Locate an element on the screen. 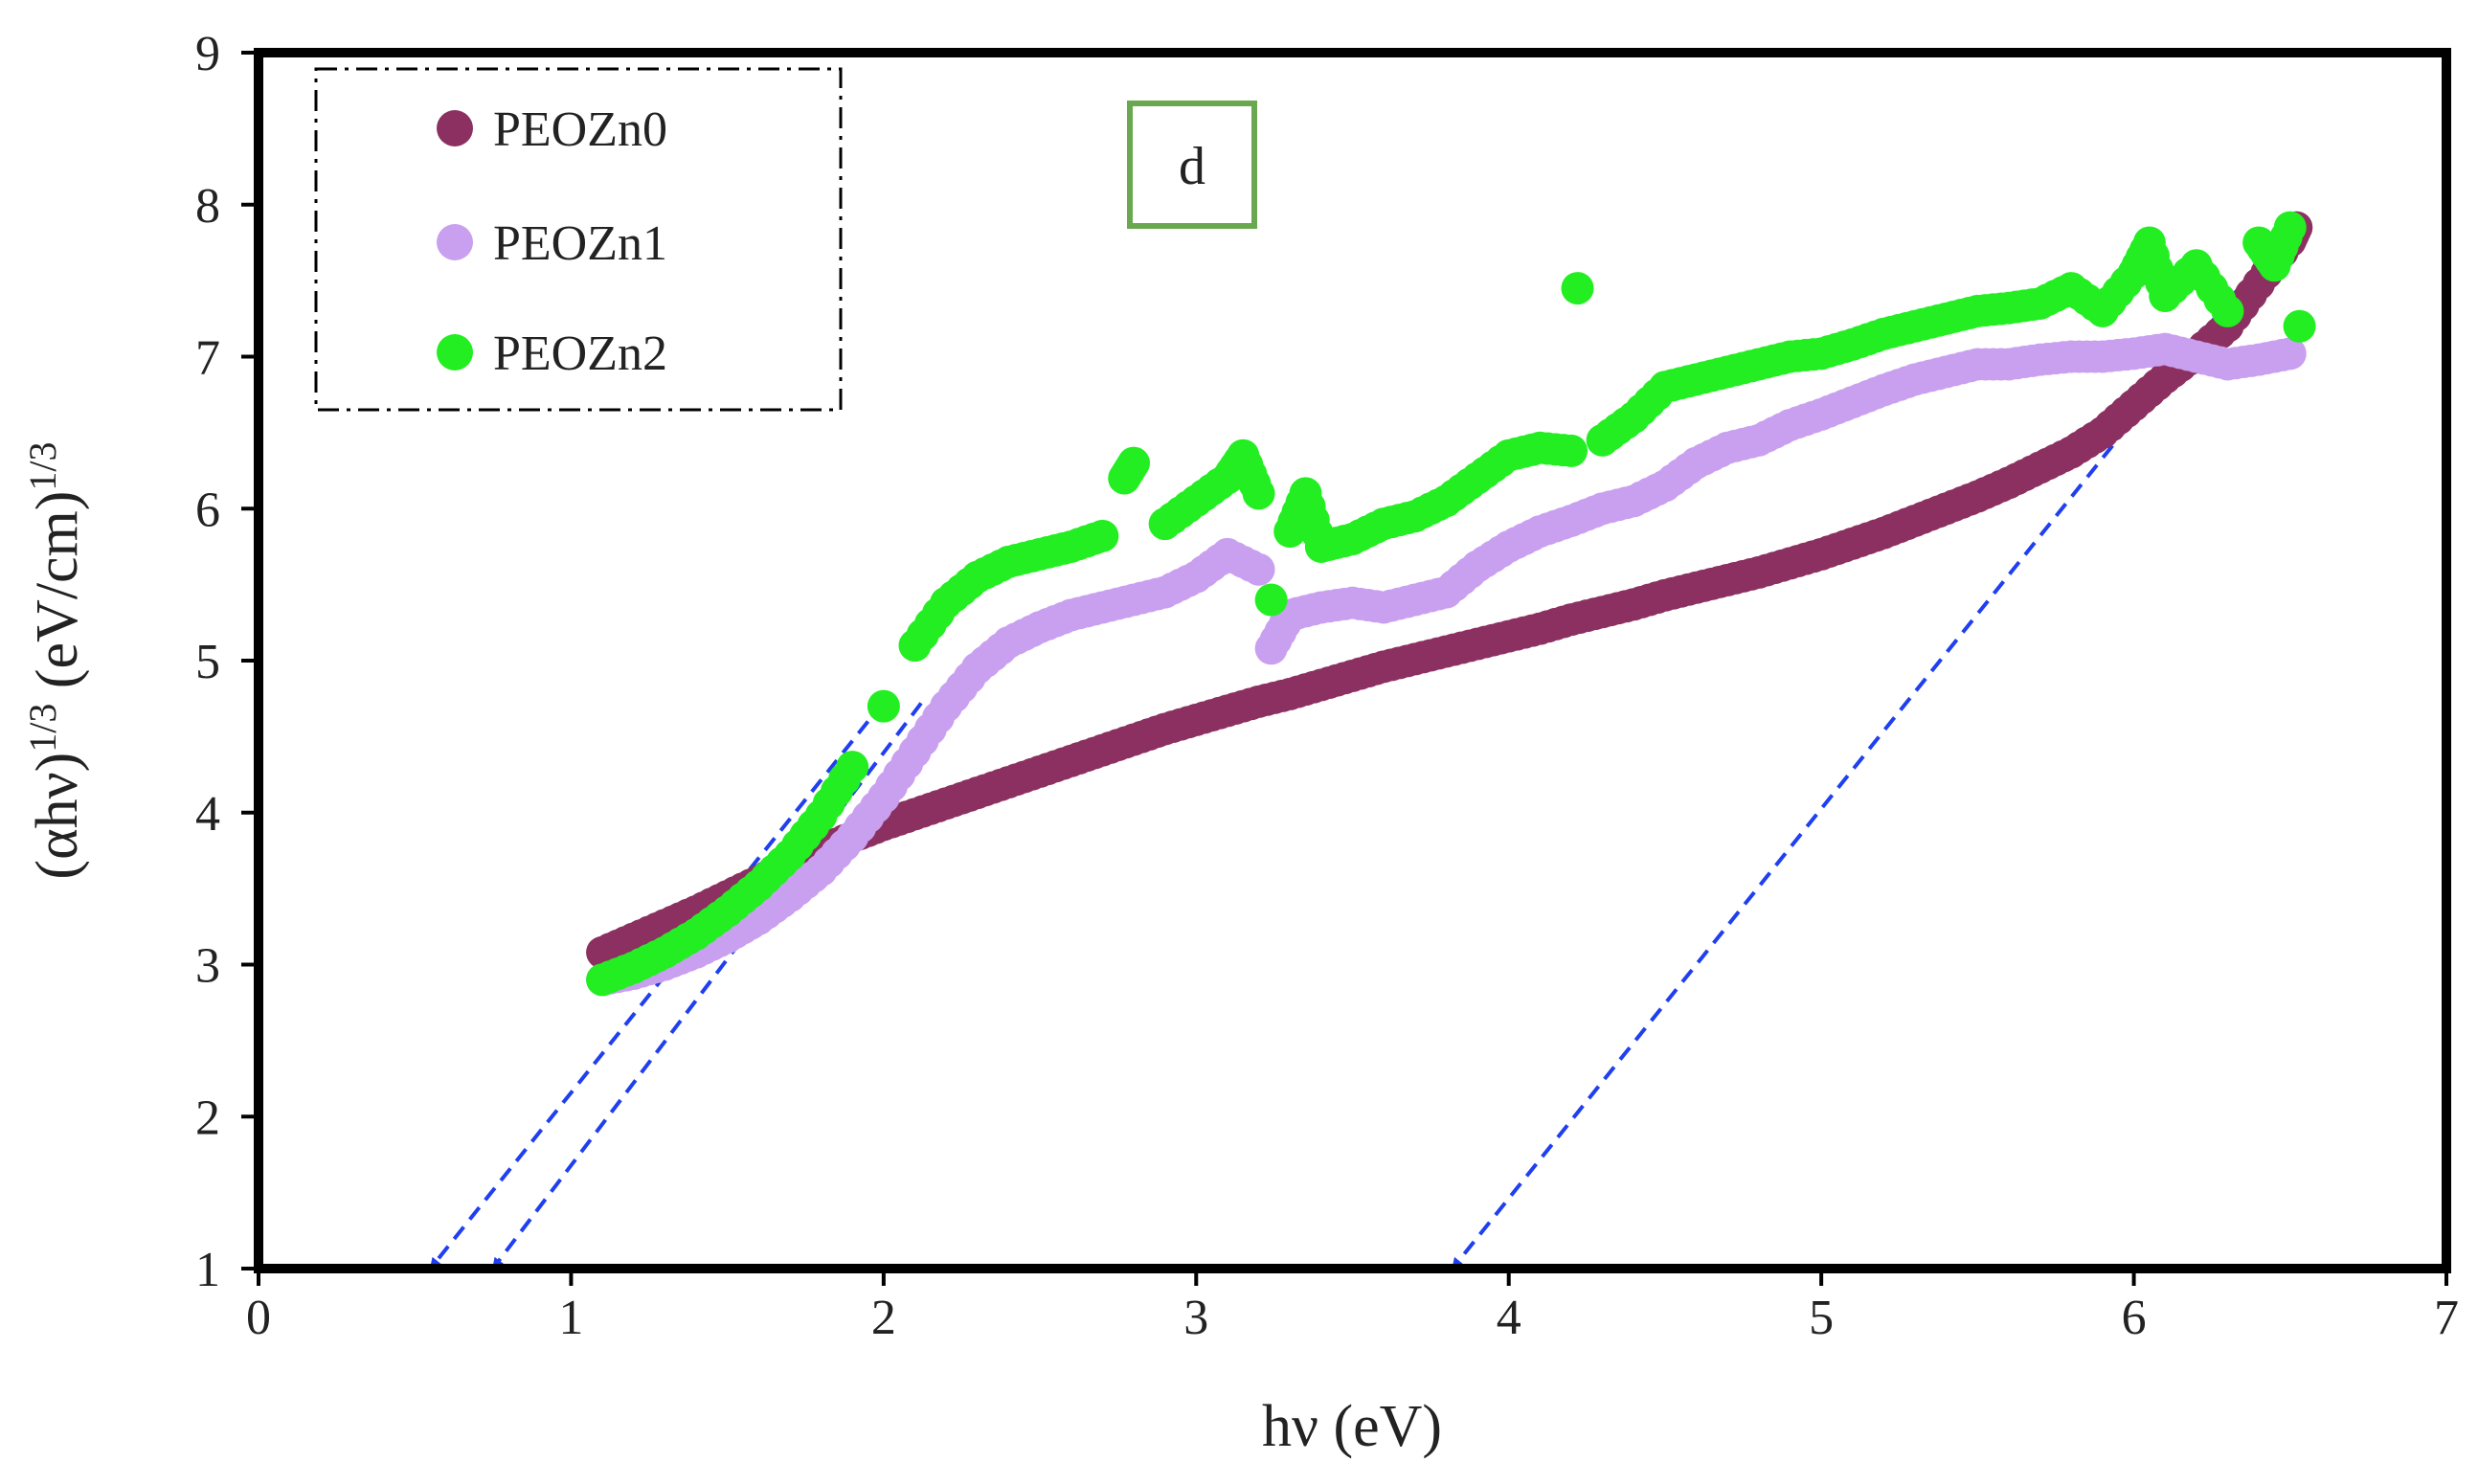 The width and height of the screenshot is (2478, 1484). legend-label-peozn0: PEOZn0 is located at coordinates (580, 129).